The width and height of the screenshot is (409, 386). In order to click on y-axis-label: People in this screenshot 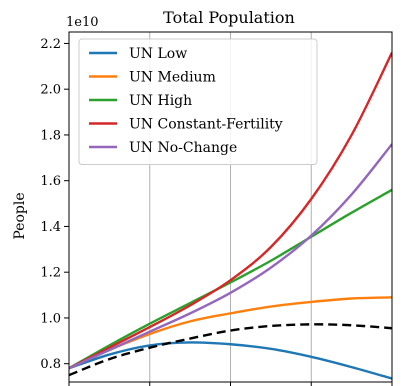, I will do `click(20, 215)`.